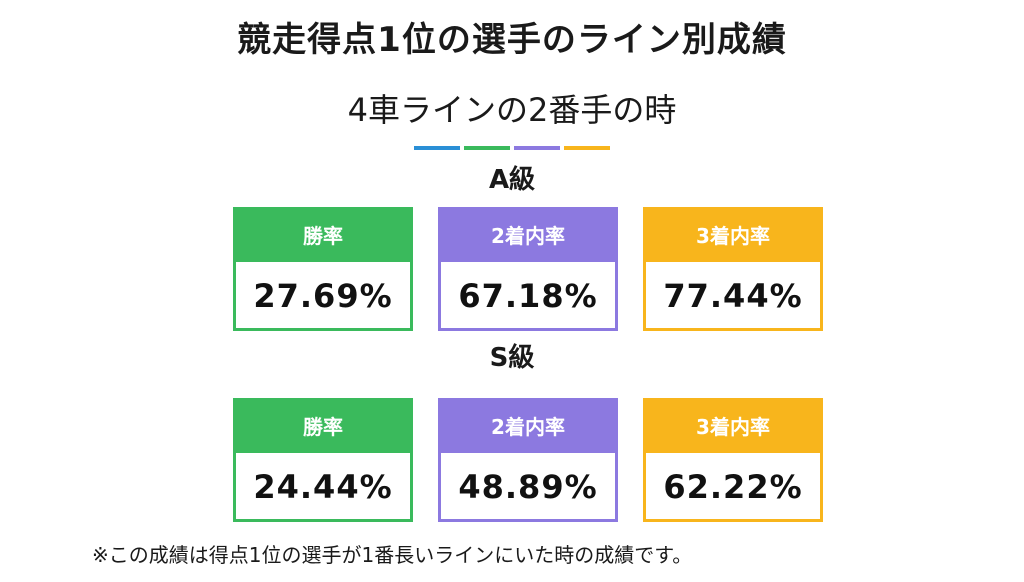 The width and height of the screenshot is (1024, 582). I want to click on divider-segment-green, so click(487, 148).